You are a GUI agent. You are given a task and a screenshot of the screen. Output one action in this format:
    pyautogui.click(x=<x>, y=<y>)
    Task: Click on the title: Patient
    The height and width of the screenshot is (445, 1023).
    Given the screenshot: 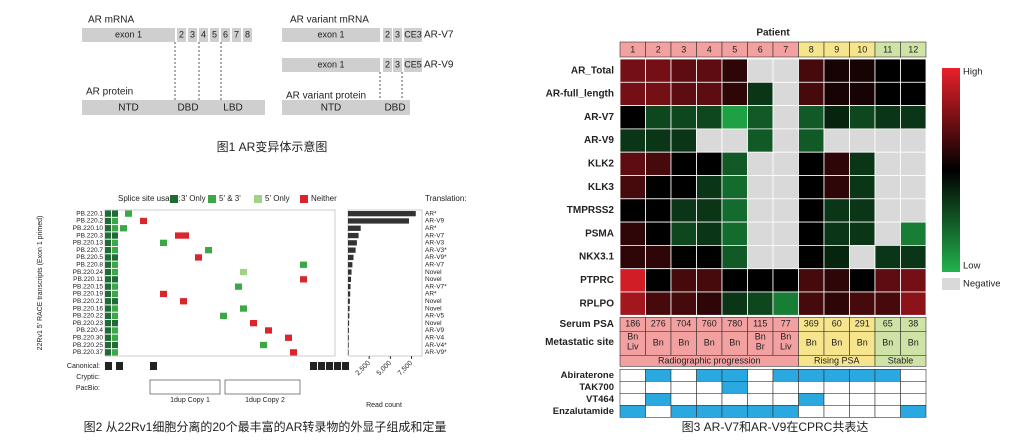 What is the action you would take?
    pyautogui.click(x=773, y=33)
    